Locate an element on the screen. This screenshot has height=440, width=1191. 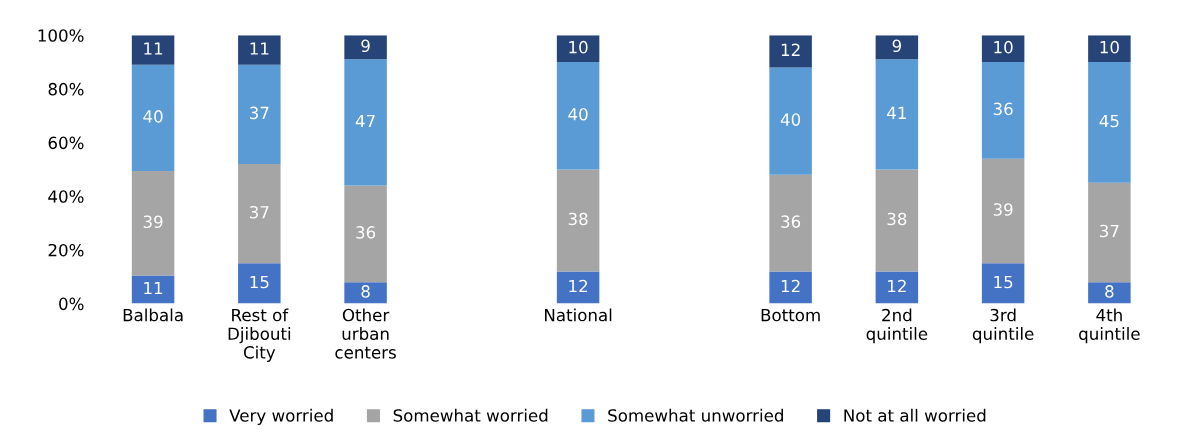
legend-label: Very worried is located at coordinates (281, 416).